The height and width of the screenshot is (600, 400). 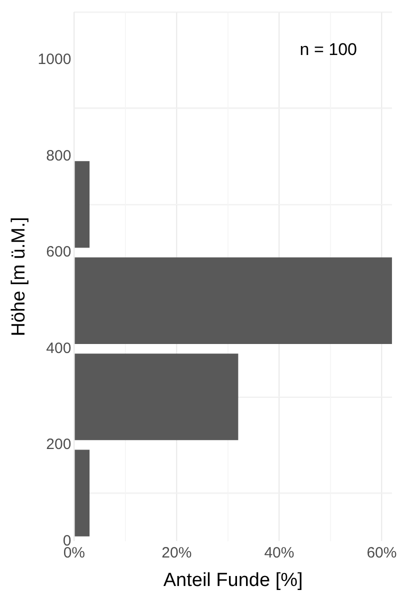 I want to click on y-tick-label: 600, so click(x=59, y=252).